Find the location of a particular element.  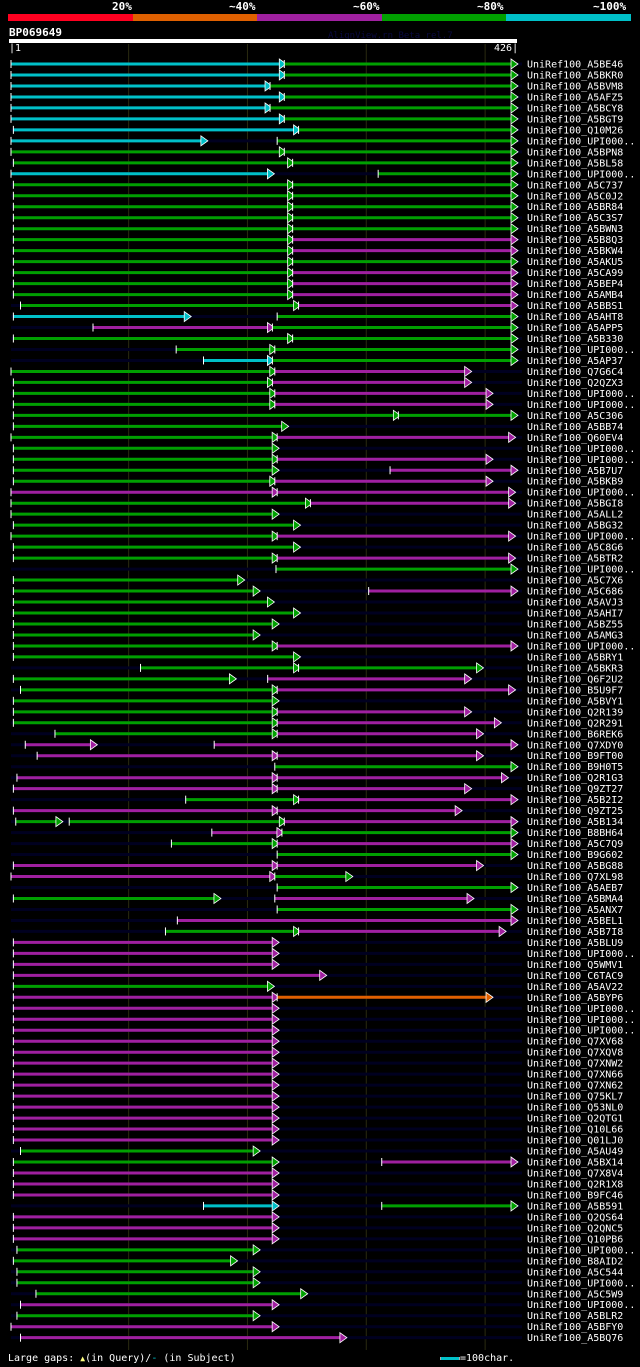

subject-label: UniRef100_A5BKW4 is located at coordinates (575, 251).